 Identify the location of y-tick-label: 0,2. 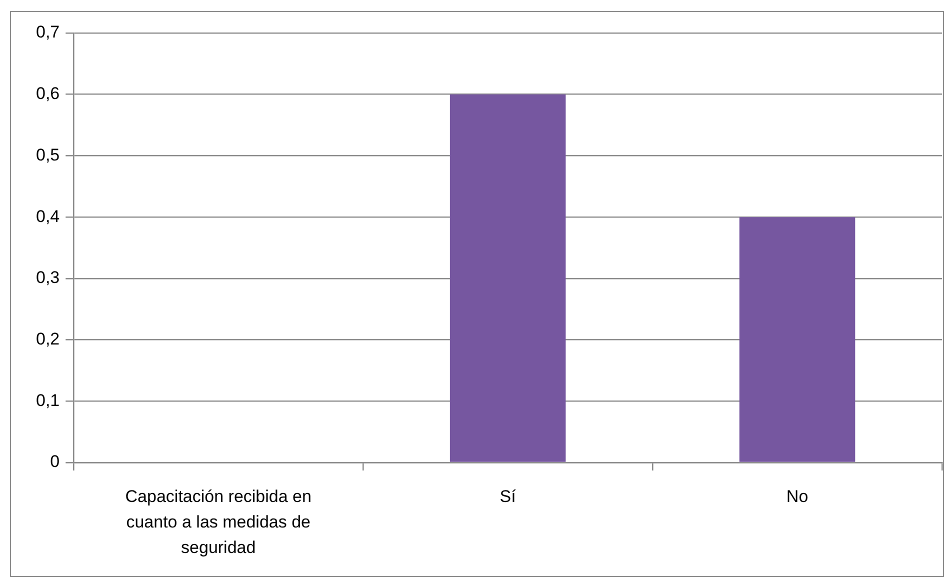
(48, 338).